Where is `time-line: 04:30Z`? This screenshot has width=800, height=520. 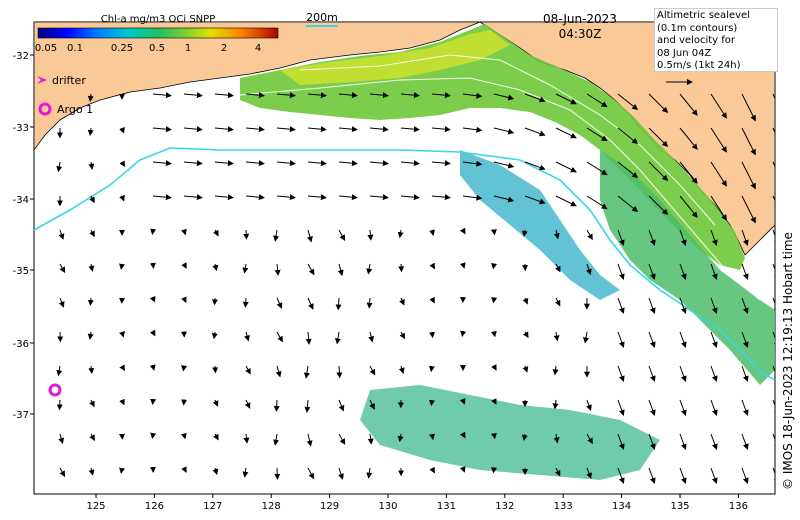 time-line: 04:30Z is located at coordinates (580, 34).